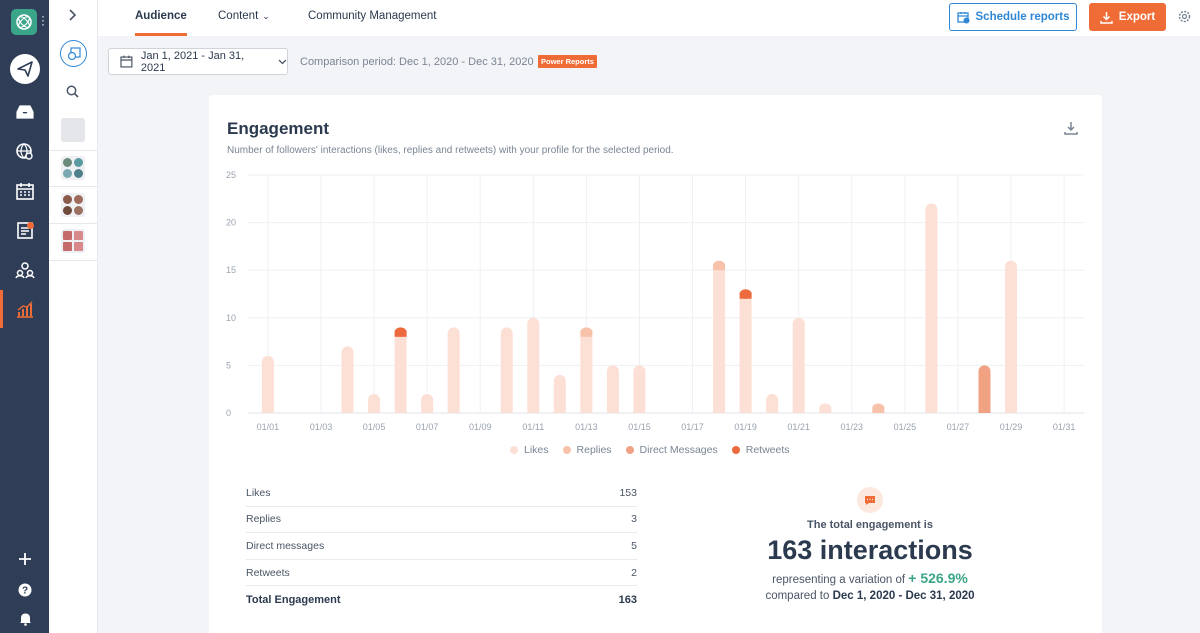  What do you see at coordinates (938, 578) in the screenshot?
I see `variation-value: + 526.9%` at bounding box center [938, 578].